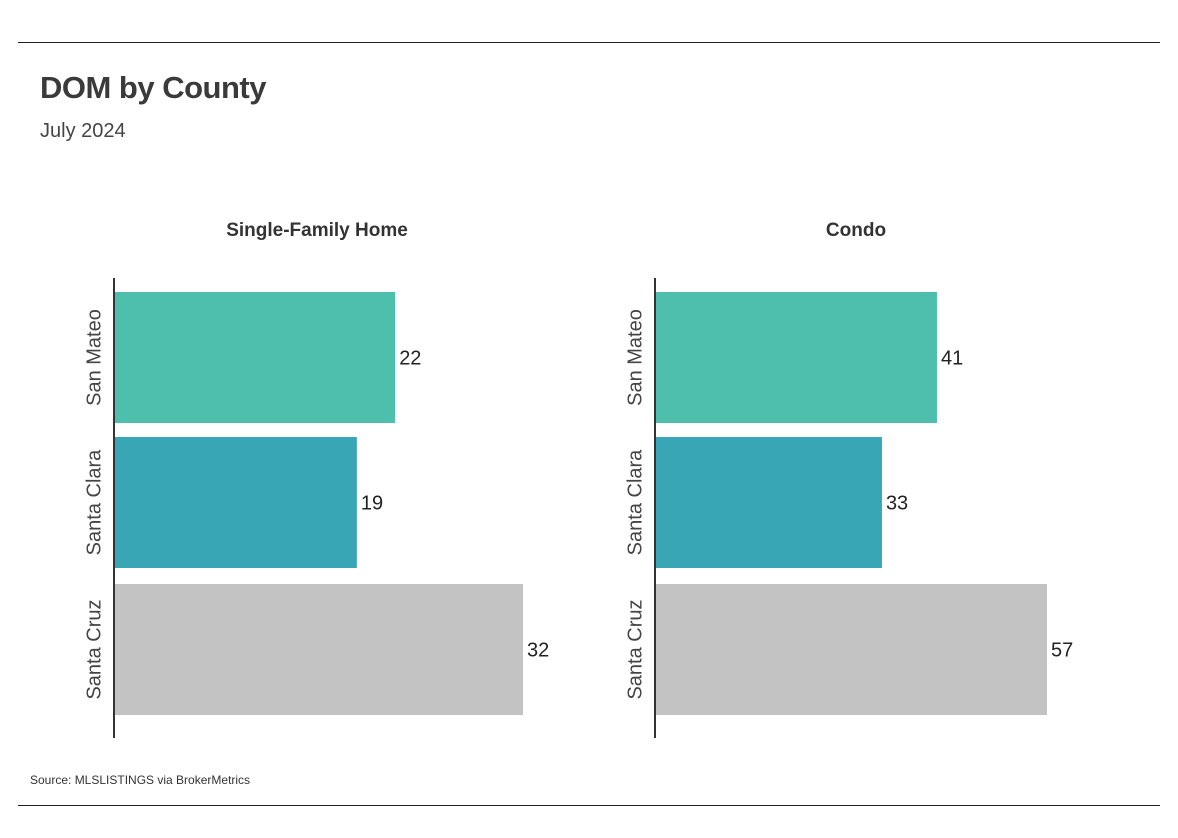  What do you see at coordinates (589, 42) in the screenshot?
I see `top-rule` at bounding box center [589, 42].